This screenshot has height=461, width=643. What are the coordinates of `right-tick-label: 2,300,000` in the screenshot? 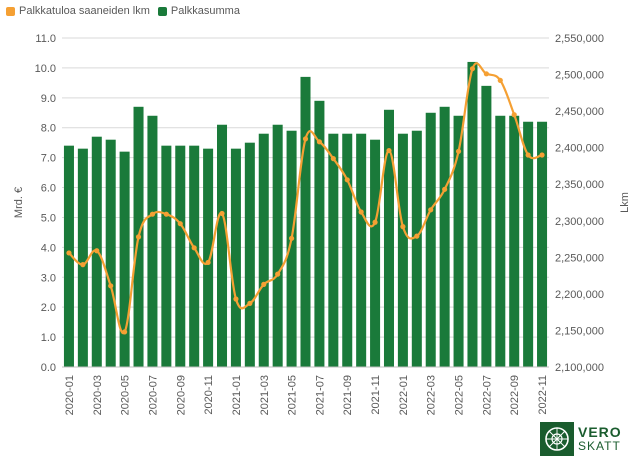 It's located at (579, 222).